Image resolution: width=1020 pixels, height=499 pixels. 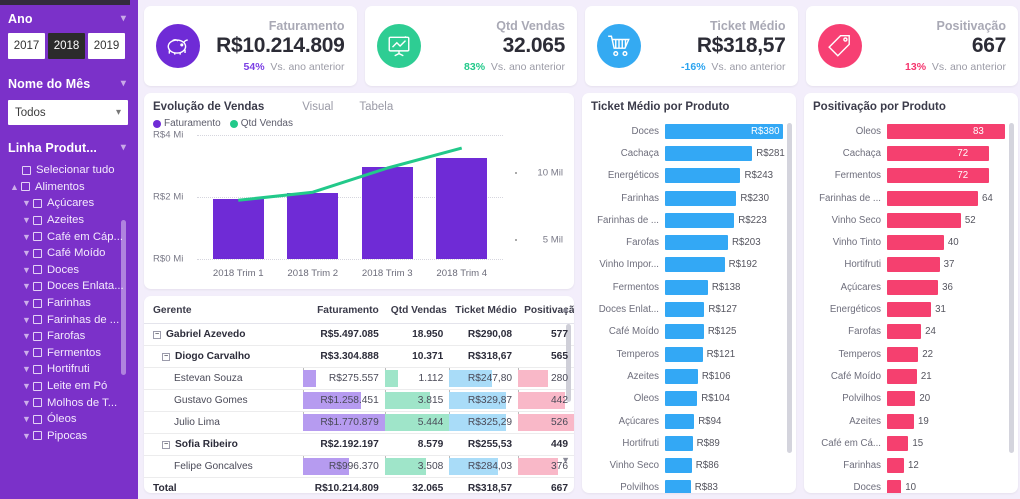 What do you see at coordinates (73, 436) in the screenshot?
I see `product-tree-item: ▼ Pipocas` at bounding box center [73, 436].